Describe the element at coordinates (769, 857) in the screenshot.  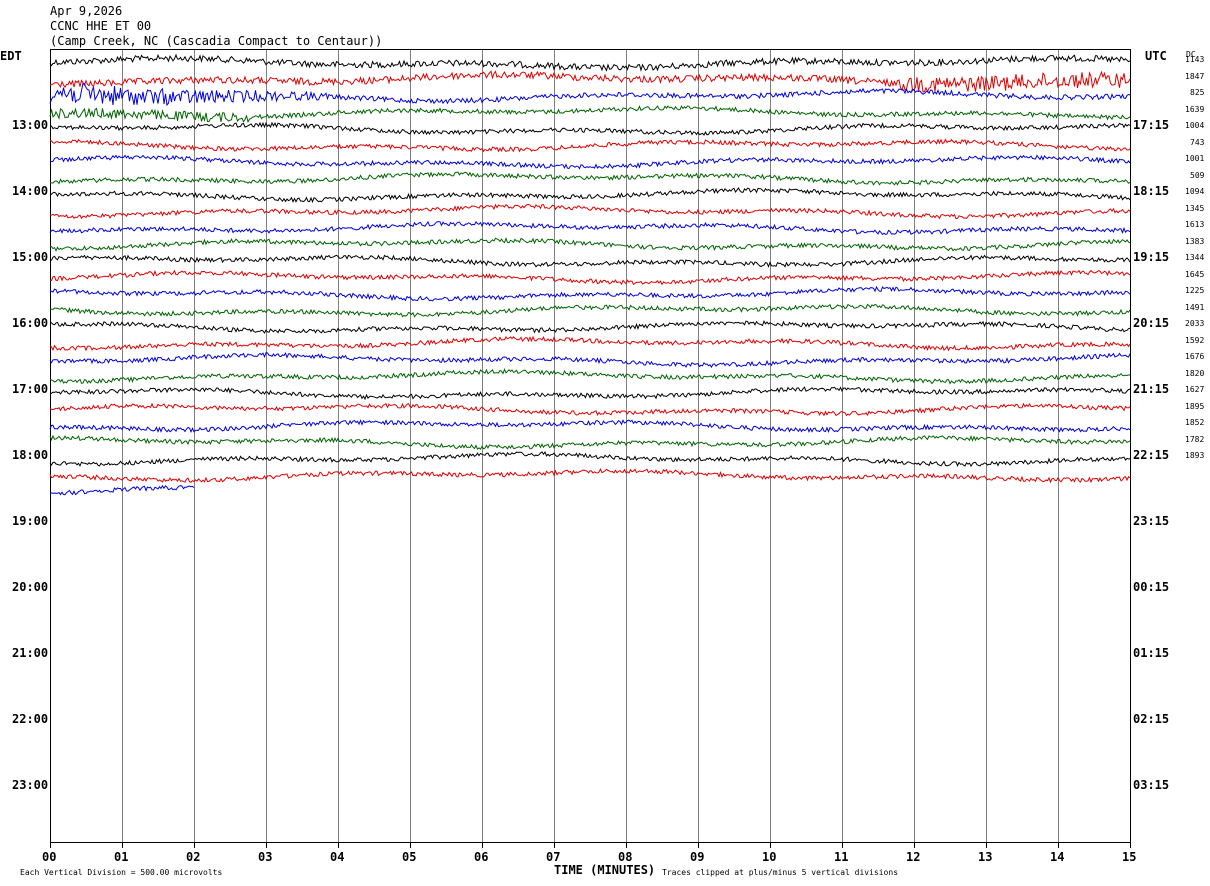
I see `x-tick-label: 10` at that location.